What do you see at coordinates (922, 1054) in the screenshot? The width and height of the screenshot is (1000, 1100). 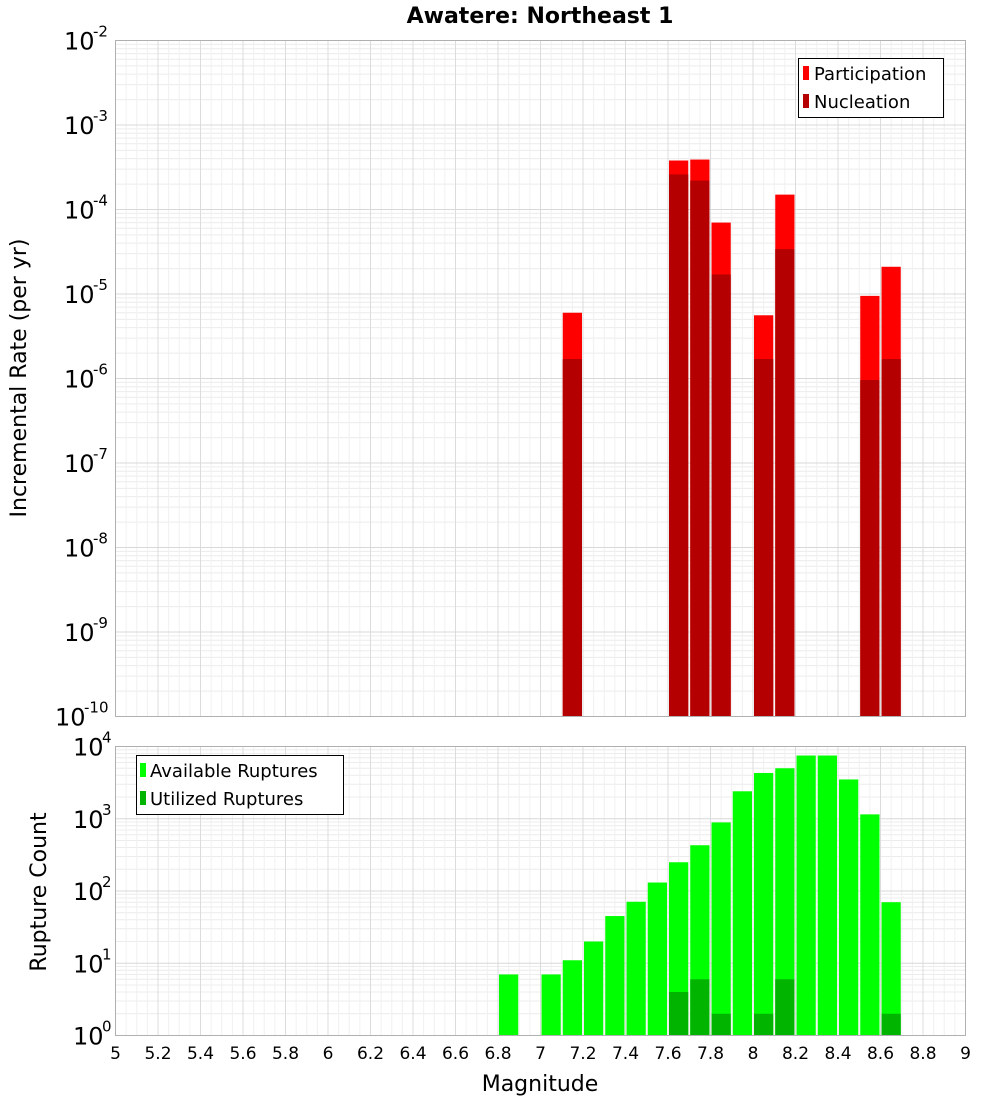 I see `x-tick-label: 8.8` at bounding box center [922, 1054].